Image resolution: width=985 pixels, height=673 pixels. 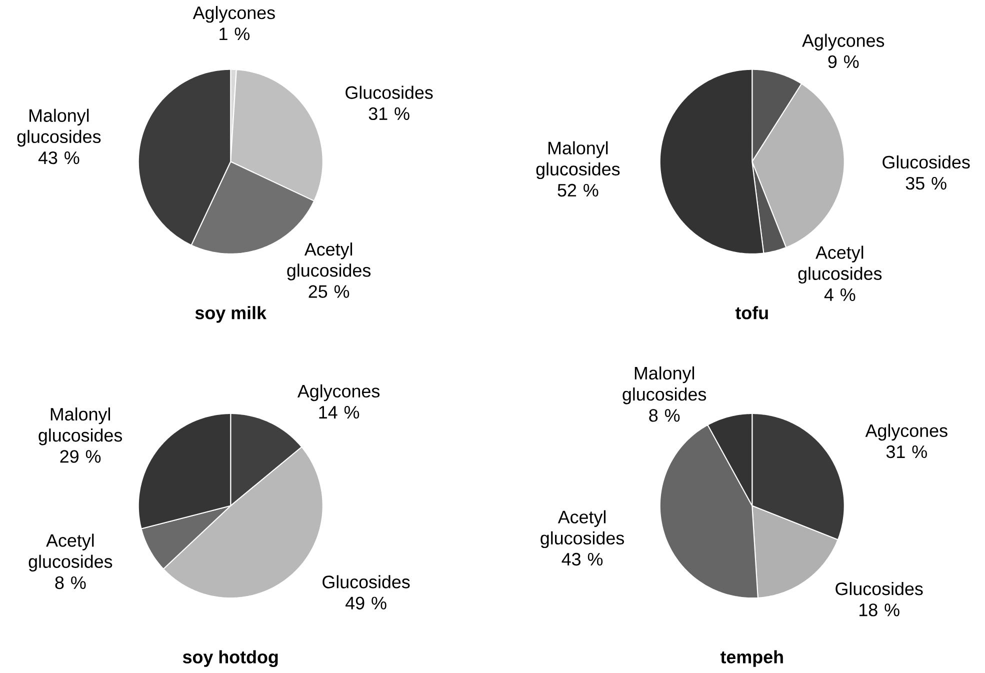 What do you see at coordinates (840, 294) in the screenshot?
I see `data-label: 4 %` at bounding box center [840, 294].